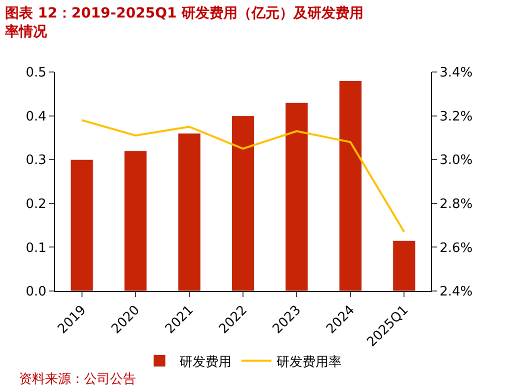 The image size is (506, 391). Describe the element at coordinates (36, 248) in the screenshot. I see `y-tick-label: 0.1` at that location.